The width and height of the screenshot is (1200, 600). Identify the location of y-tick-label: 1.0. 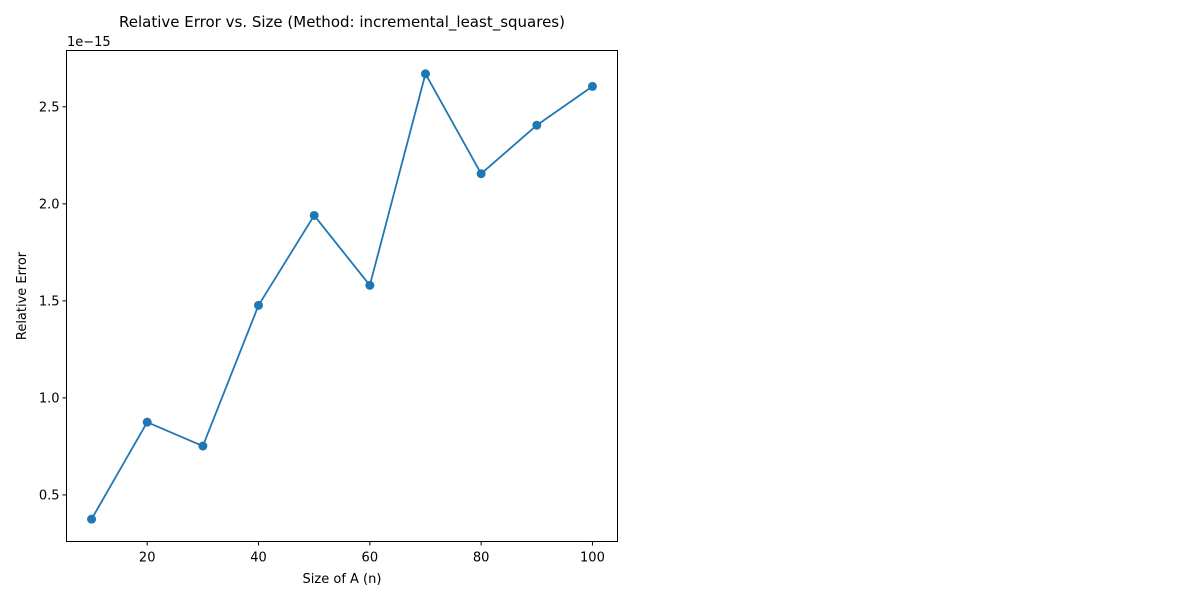
(49, 398).